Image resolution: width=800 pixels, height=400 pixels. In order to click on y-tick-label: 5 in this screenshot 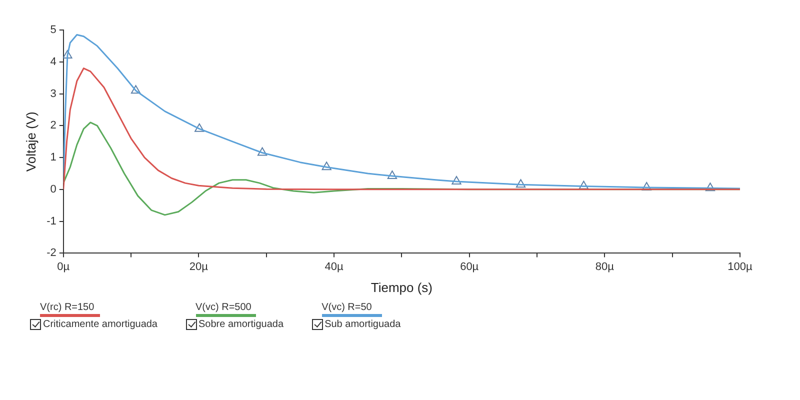, I will do `click(53, 30)`.